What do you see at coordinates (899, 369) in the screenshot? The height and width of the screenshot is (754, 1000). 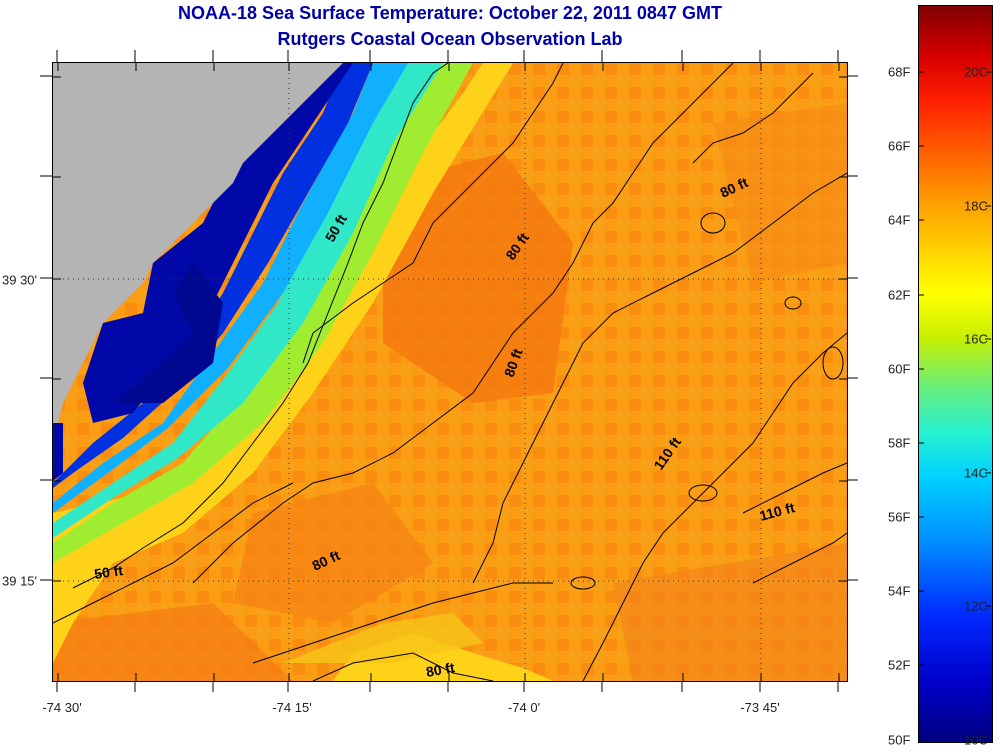 I see `colorbar-label-f: 60F` at bounding box center [899, 369].